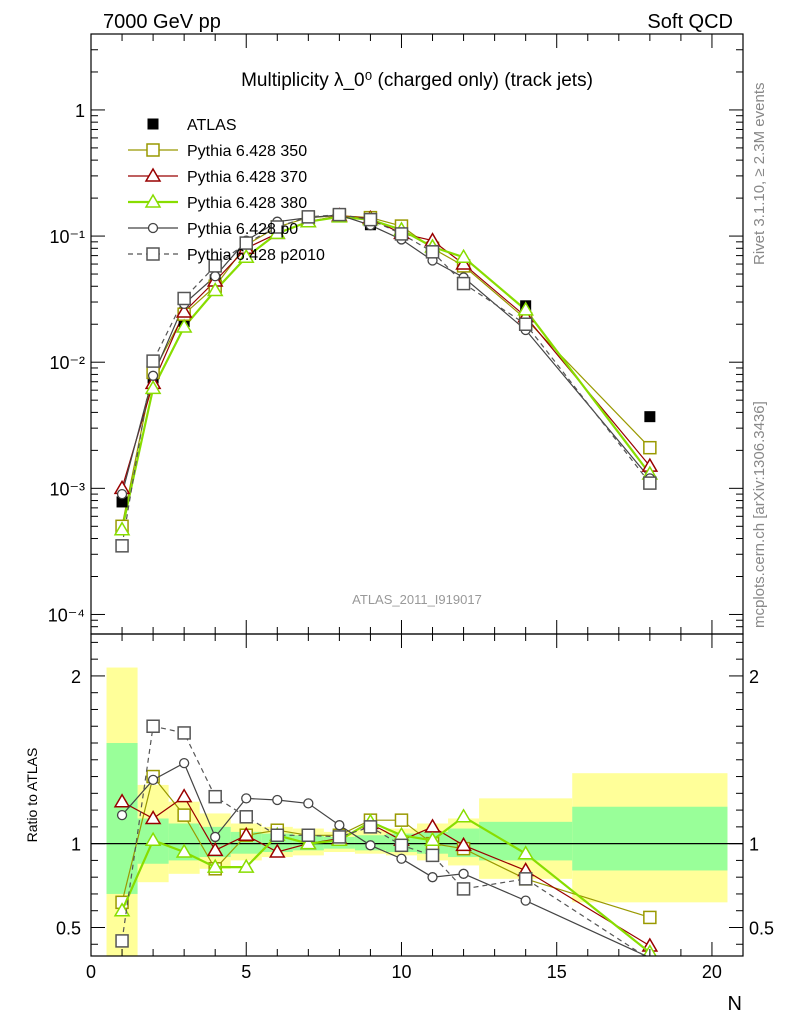 The height and width of the screenshot is (1024, 786). I want to click on x-tick-label: 15, so click(557, 972).